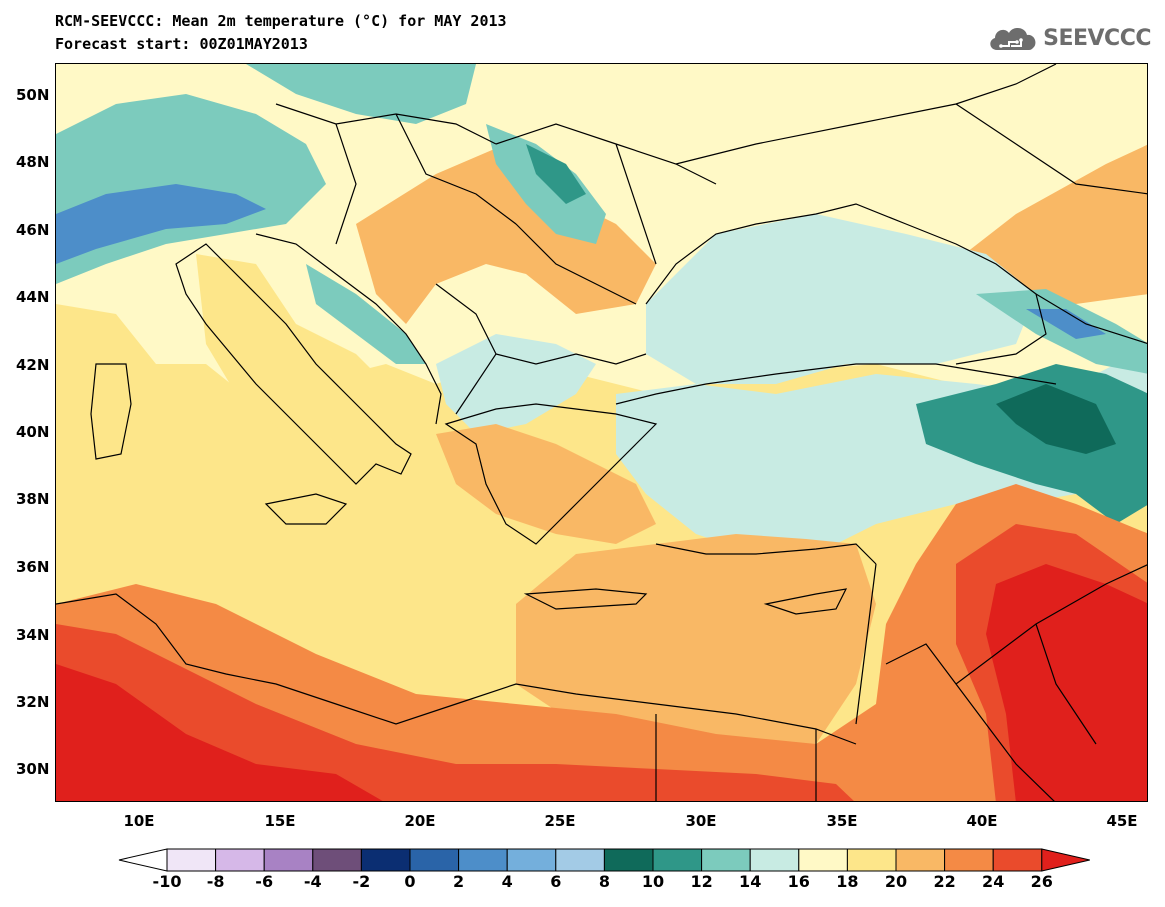 Image resolution: width=1165 pixels, height=907 pixels. Describe the element at coordinates (1041, 881) in the screenshot. I see `colorbar-tick-label: 26` at that location.